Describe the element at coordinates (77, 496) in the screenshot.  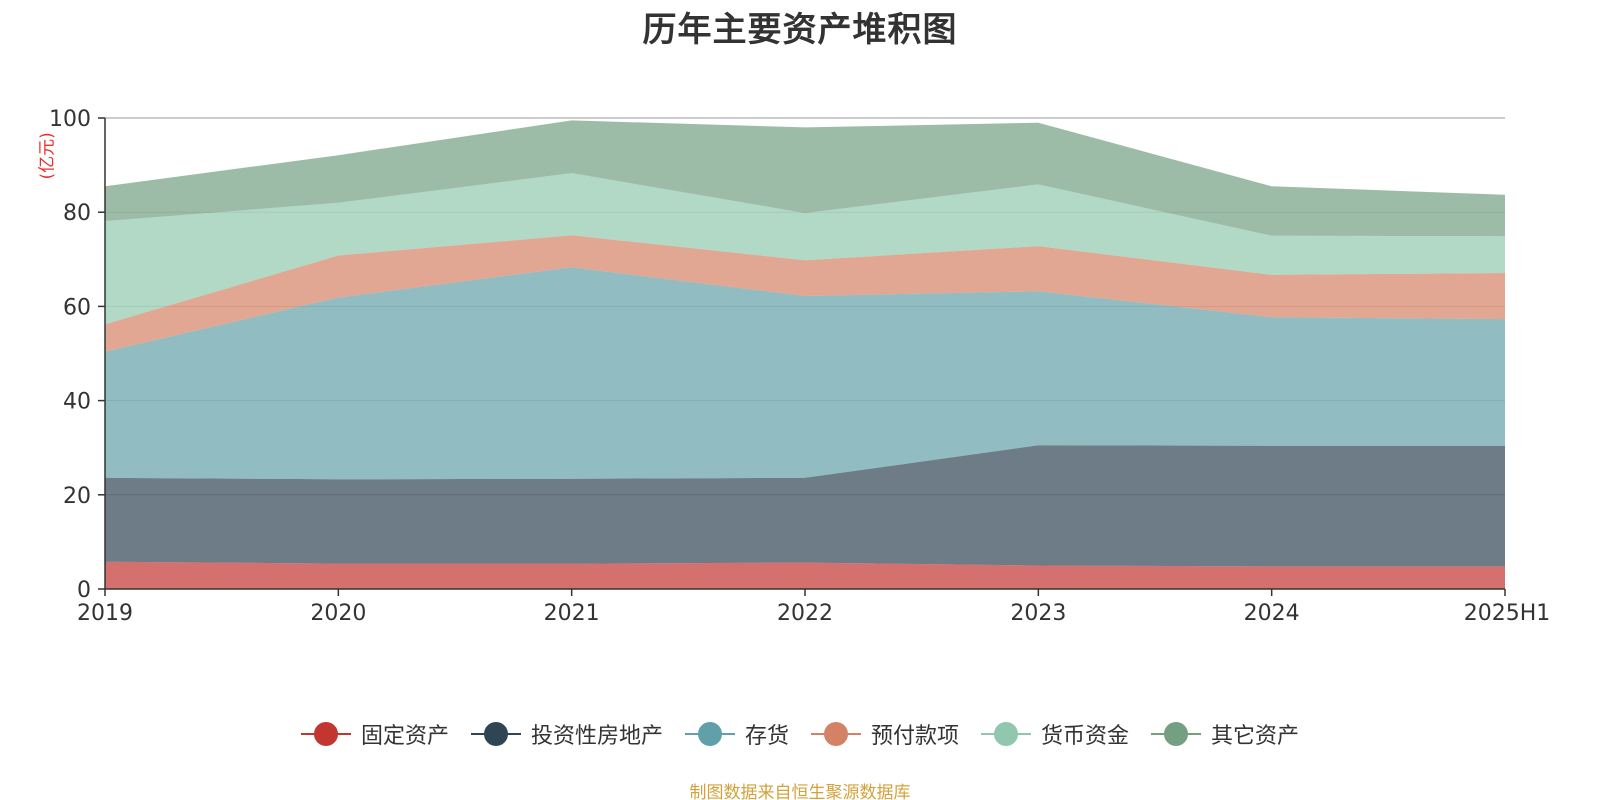
I see `y-tick-label: 20` at that location.